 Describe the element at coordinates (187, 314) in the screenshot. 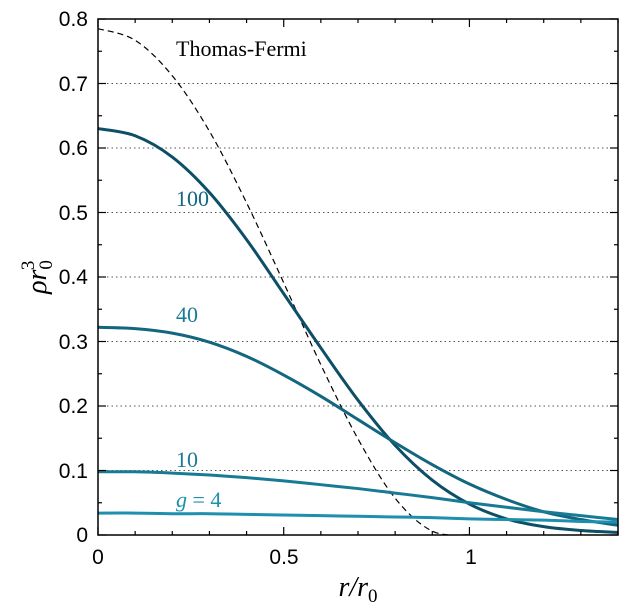

I see `annotation-g40: 40` at that location.